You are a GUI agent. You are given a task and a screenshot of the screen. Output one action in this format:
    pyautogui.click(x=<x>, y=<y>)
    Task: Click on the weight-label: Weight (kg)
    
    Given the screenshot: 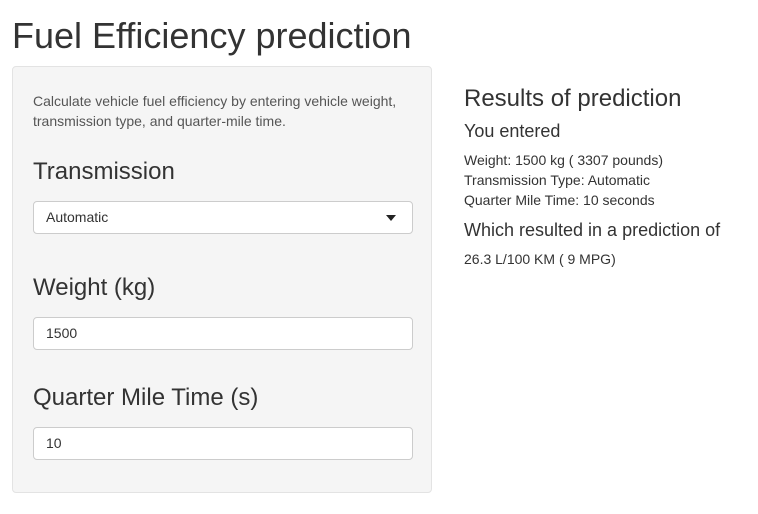 What is the action you would take?
    pyautogui.click(x=94, y=287)
    